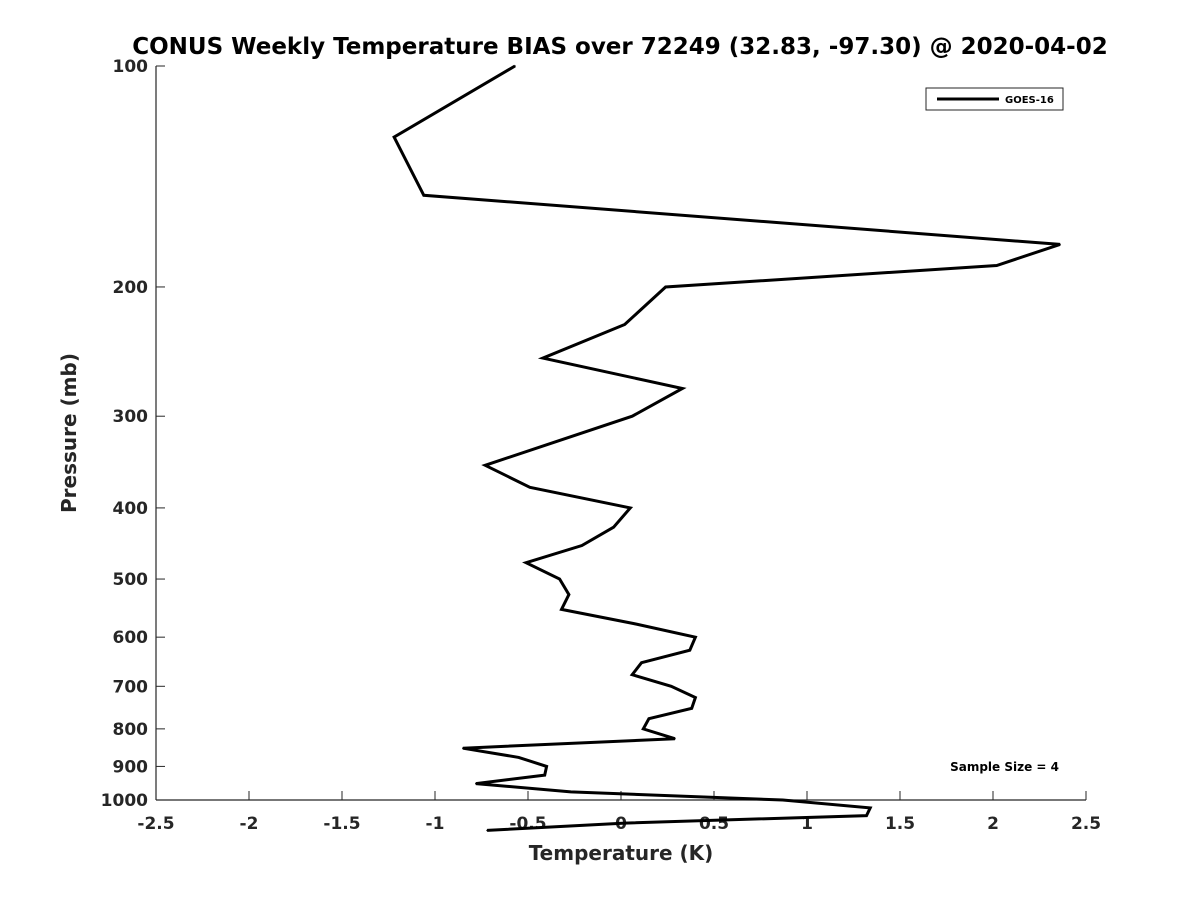 Image resolution: width=1200 pixels, height=900 pixels. Describe the element at coordinates (131, 417) in the screenshot. I see `y-tick-label: 300` at that location.